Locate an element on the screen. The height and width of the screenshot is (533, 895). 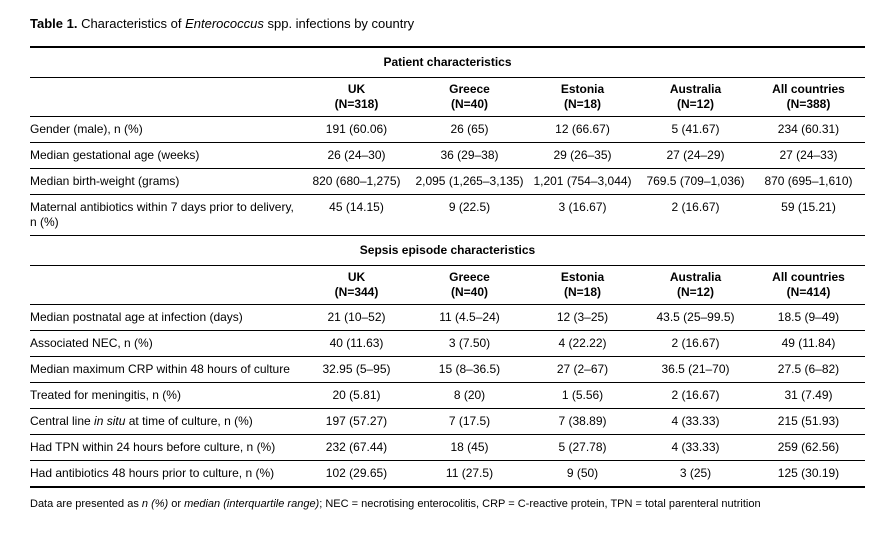
row-label-text-1: Central line is located at coordinates (62, 421).